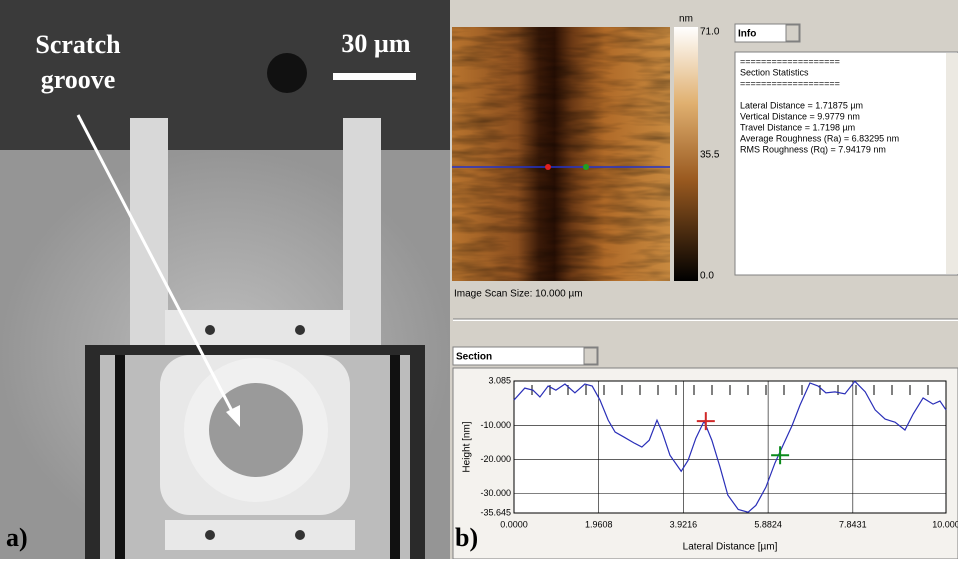 The height and width of the screenshot is (564, 958). What do you see at coordinates (495, 459) in the screenshot?
I see `y-tick-label: -20.000` at bounding box center [495, 459].